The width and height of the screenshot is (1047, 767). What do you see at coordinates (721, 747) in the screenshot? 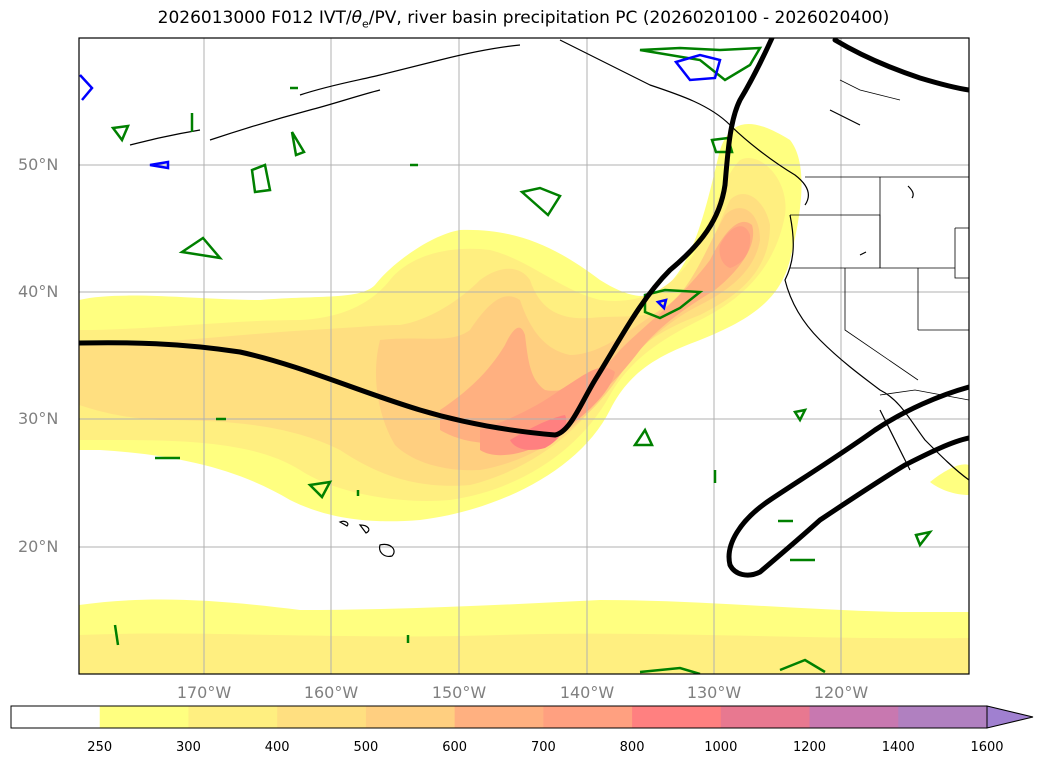
I see `colorbar-tick-label: 1000` at bounding box center [721, 747].